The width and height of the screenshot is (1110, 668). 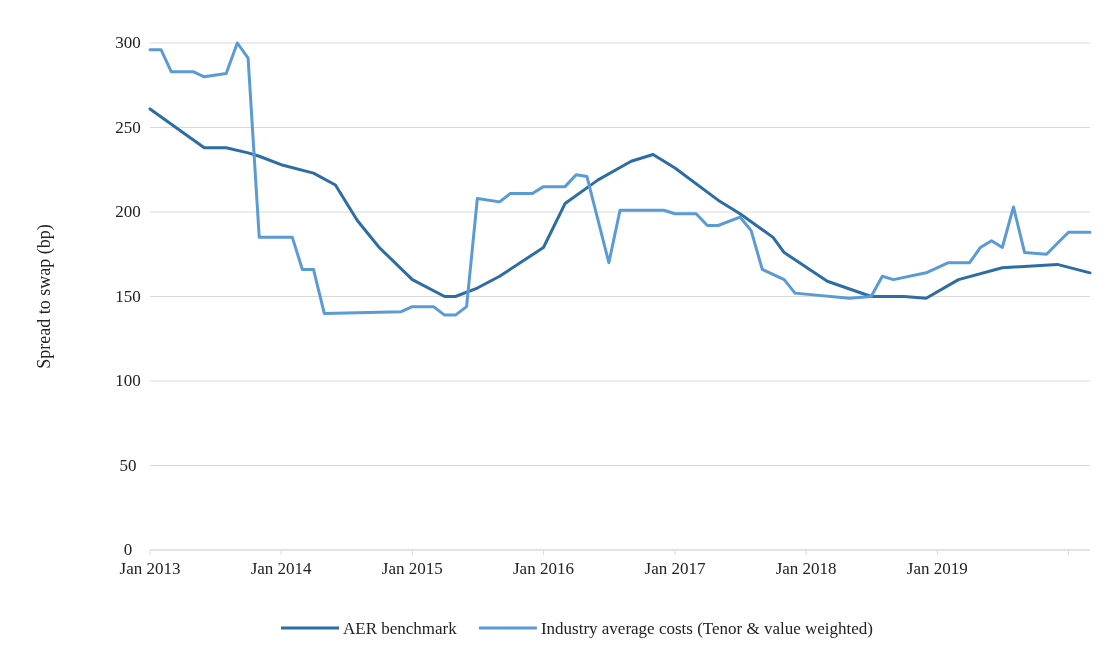 I want to click on y-tick-label: 100, so click(x=128, y=380).